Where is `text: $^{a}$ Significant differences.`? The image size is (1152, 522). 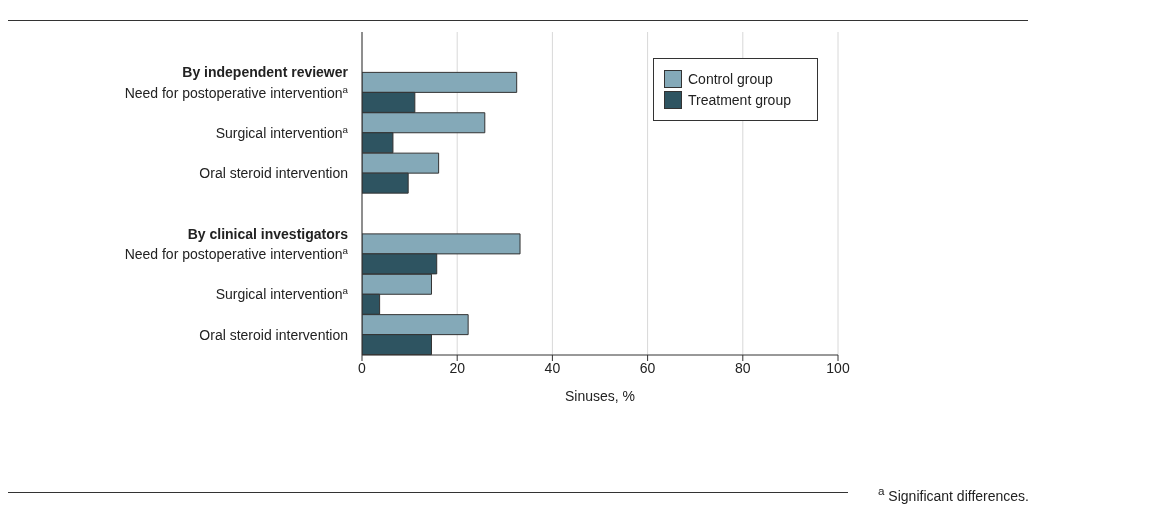 text: $^{a}$ Significant differences. is located at coordinates (953, 494).